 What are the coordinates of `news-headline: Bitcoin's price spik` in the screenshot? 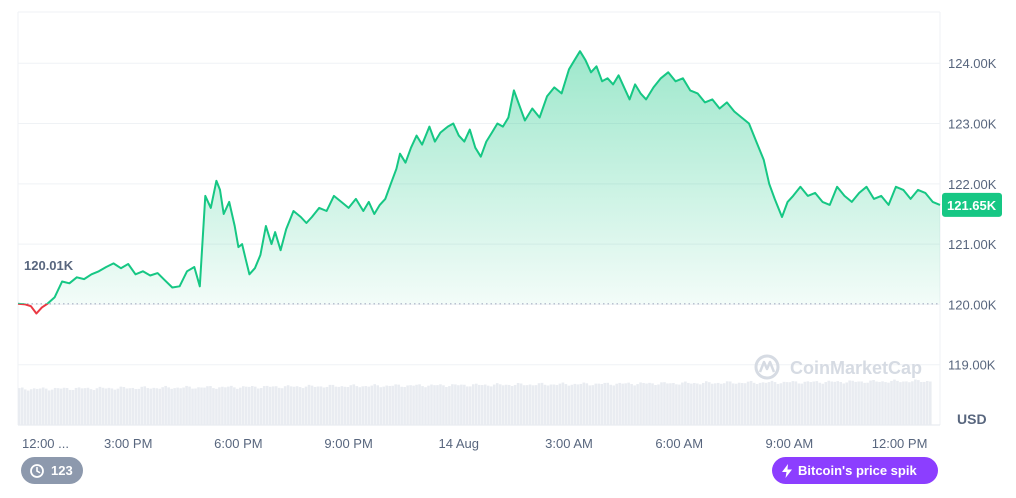 It's located at (857, 470).